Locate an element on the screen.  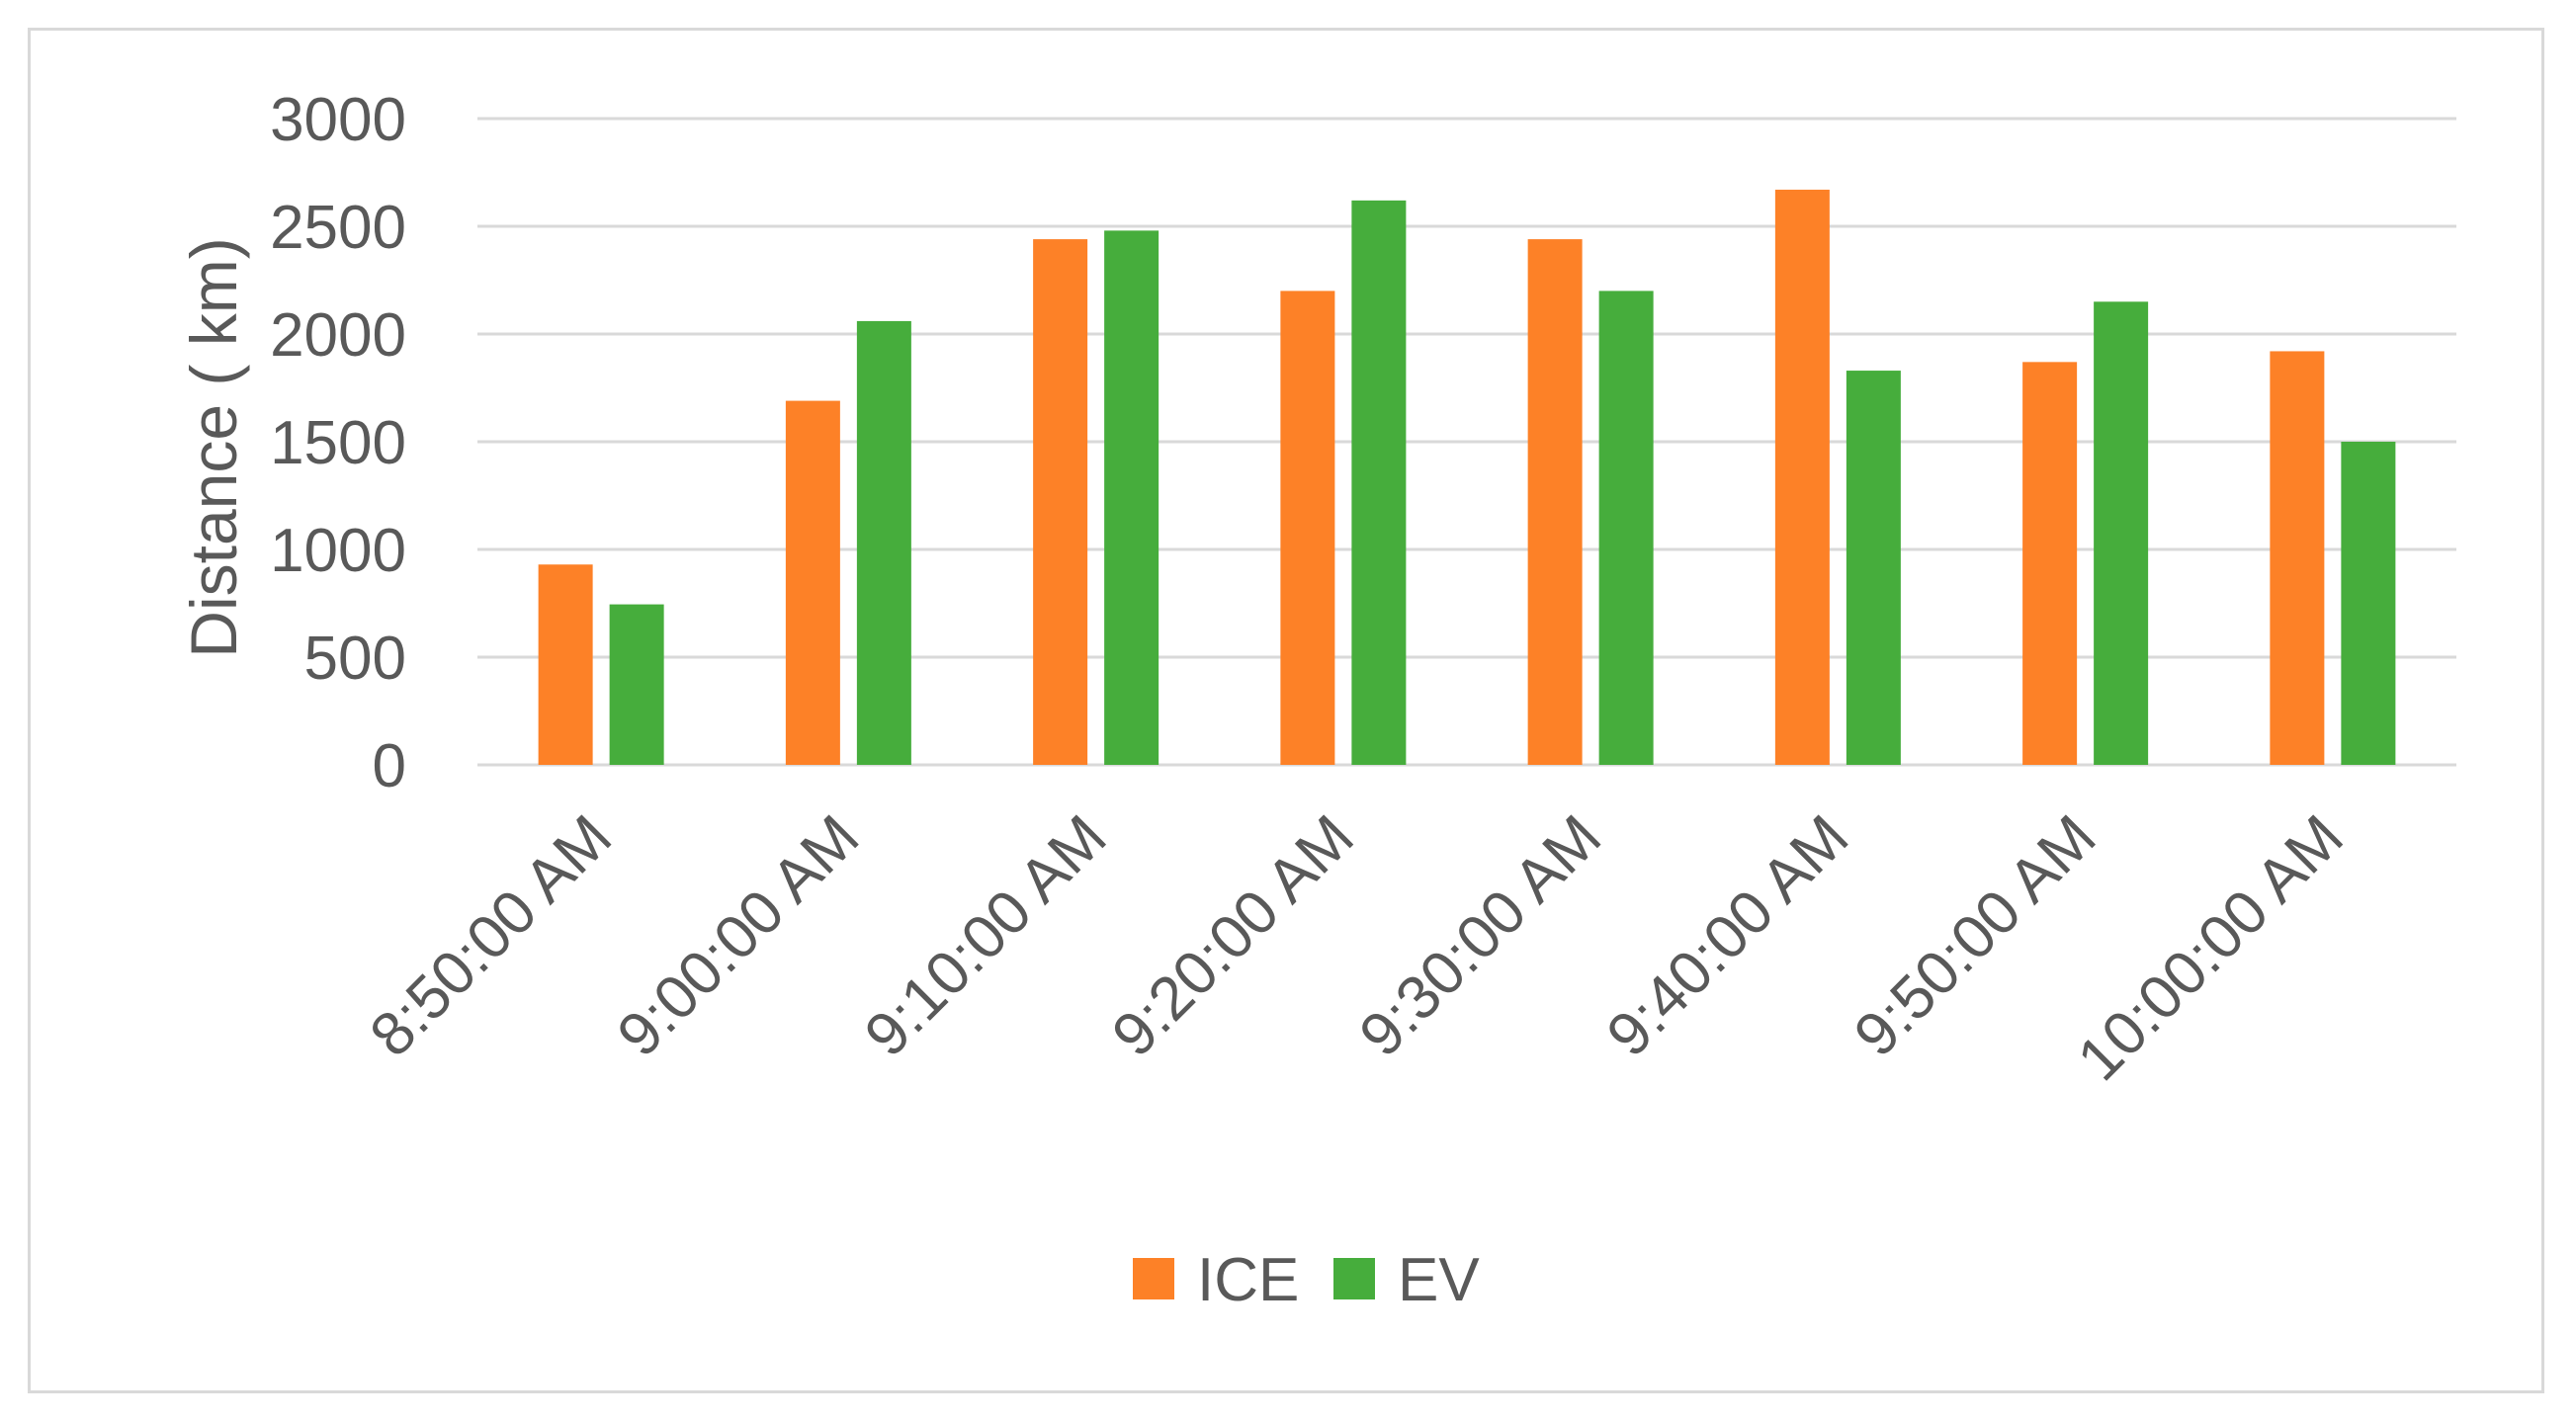
y-tick-labels: 0 500 1000 1500 2000 2500 3000 is located at coordinates (338, 443).